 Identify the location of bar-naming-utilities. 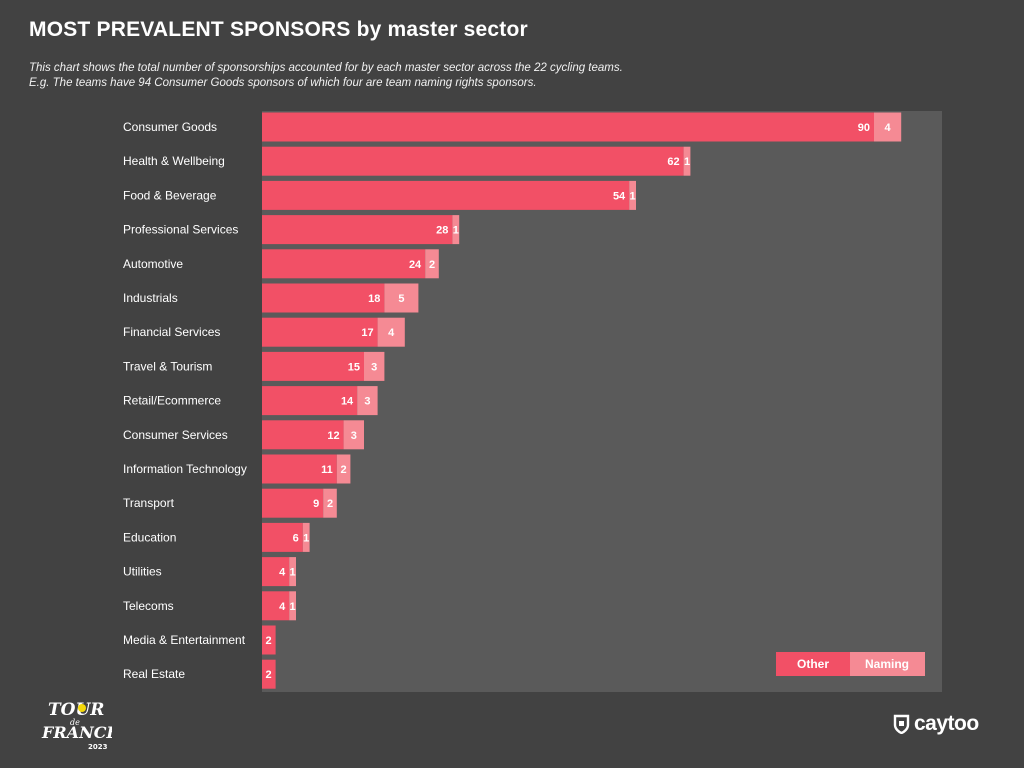
(292, 572).